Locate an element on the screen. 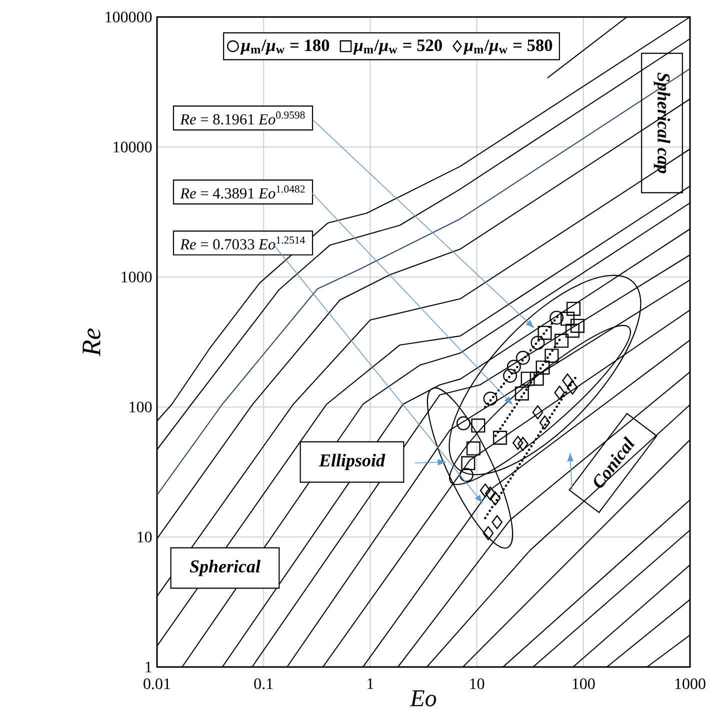  x-tick-label: 0.01 is located at coordinates (157, 684).